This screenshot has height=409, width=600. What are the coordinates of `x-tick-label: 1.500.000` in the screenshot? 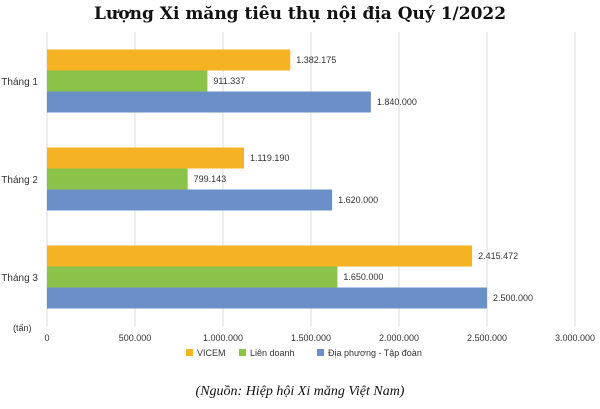 It's located at (311, 338).